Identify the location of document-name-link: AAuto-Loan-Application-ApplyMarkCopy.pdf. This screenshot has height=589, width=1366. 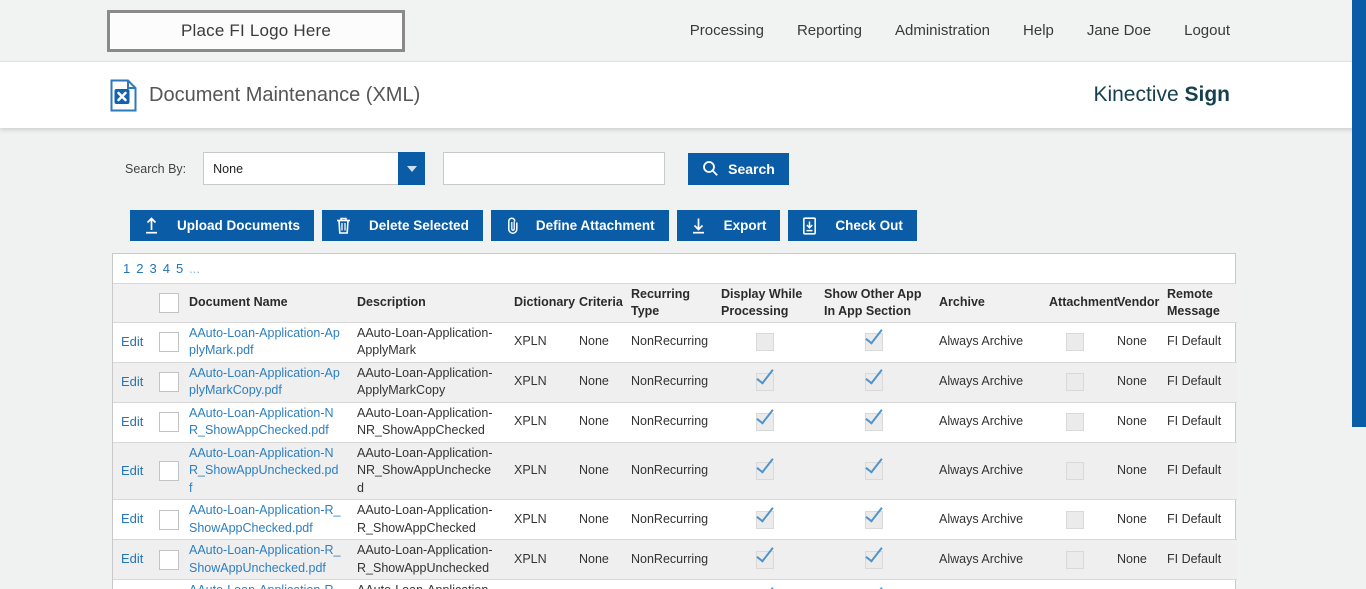
(264, 381).